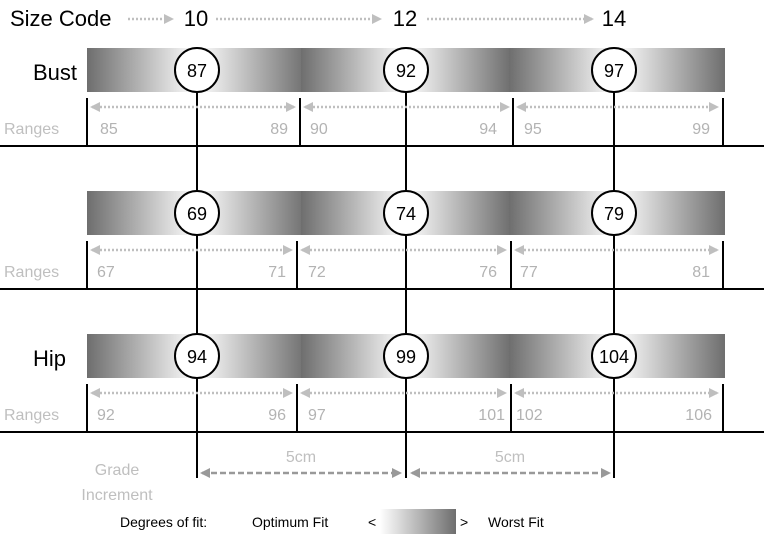 This screenshot has width=764, height=534. I want to click on row-name: Bust, so click(55, 72).